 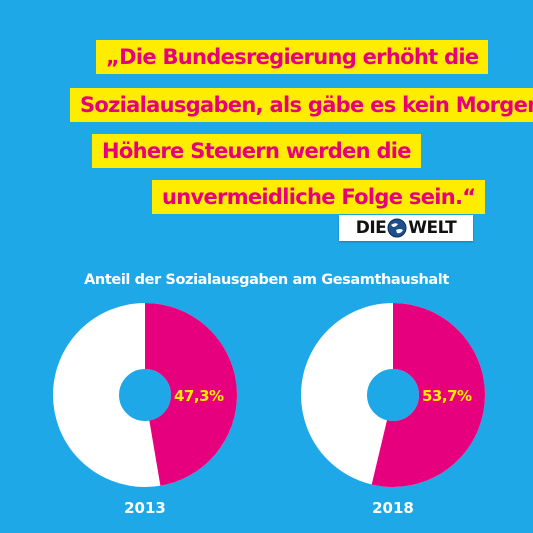 I want to click on donut-2018: 53,7% 2018, so click(x=393, y=410).